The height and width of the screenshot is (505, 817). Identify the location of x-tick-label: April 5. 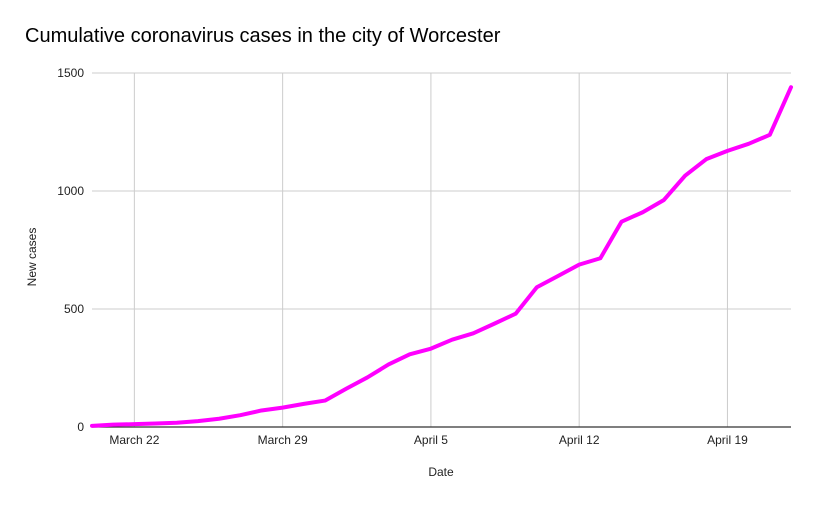
(431, 440).